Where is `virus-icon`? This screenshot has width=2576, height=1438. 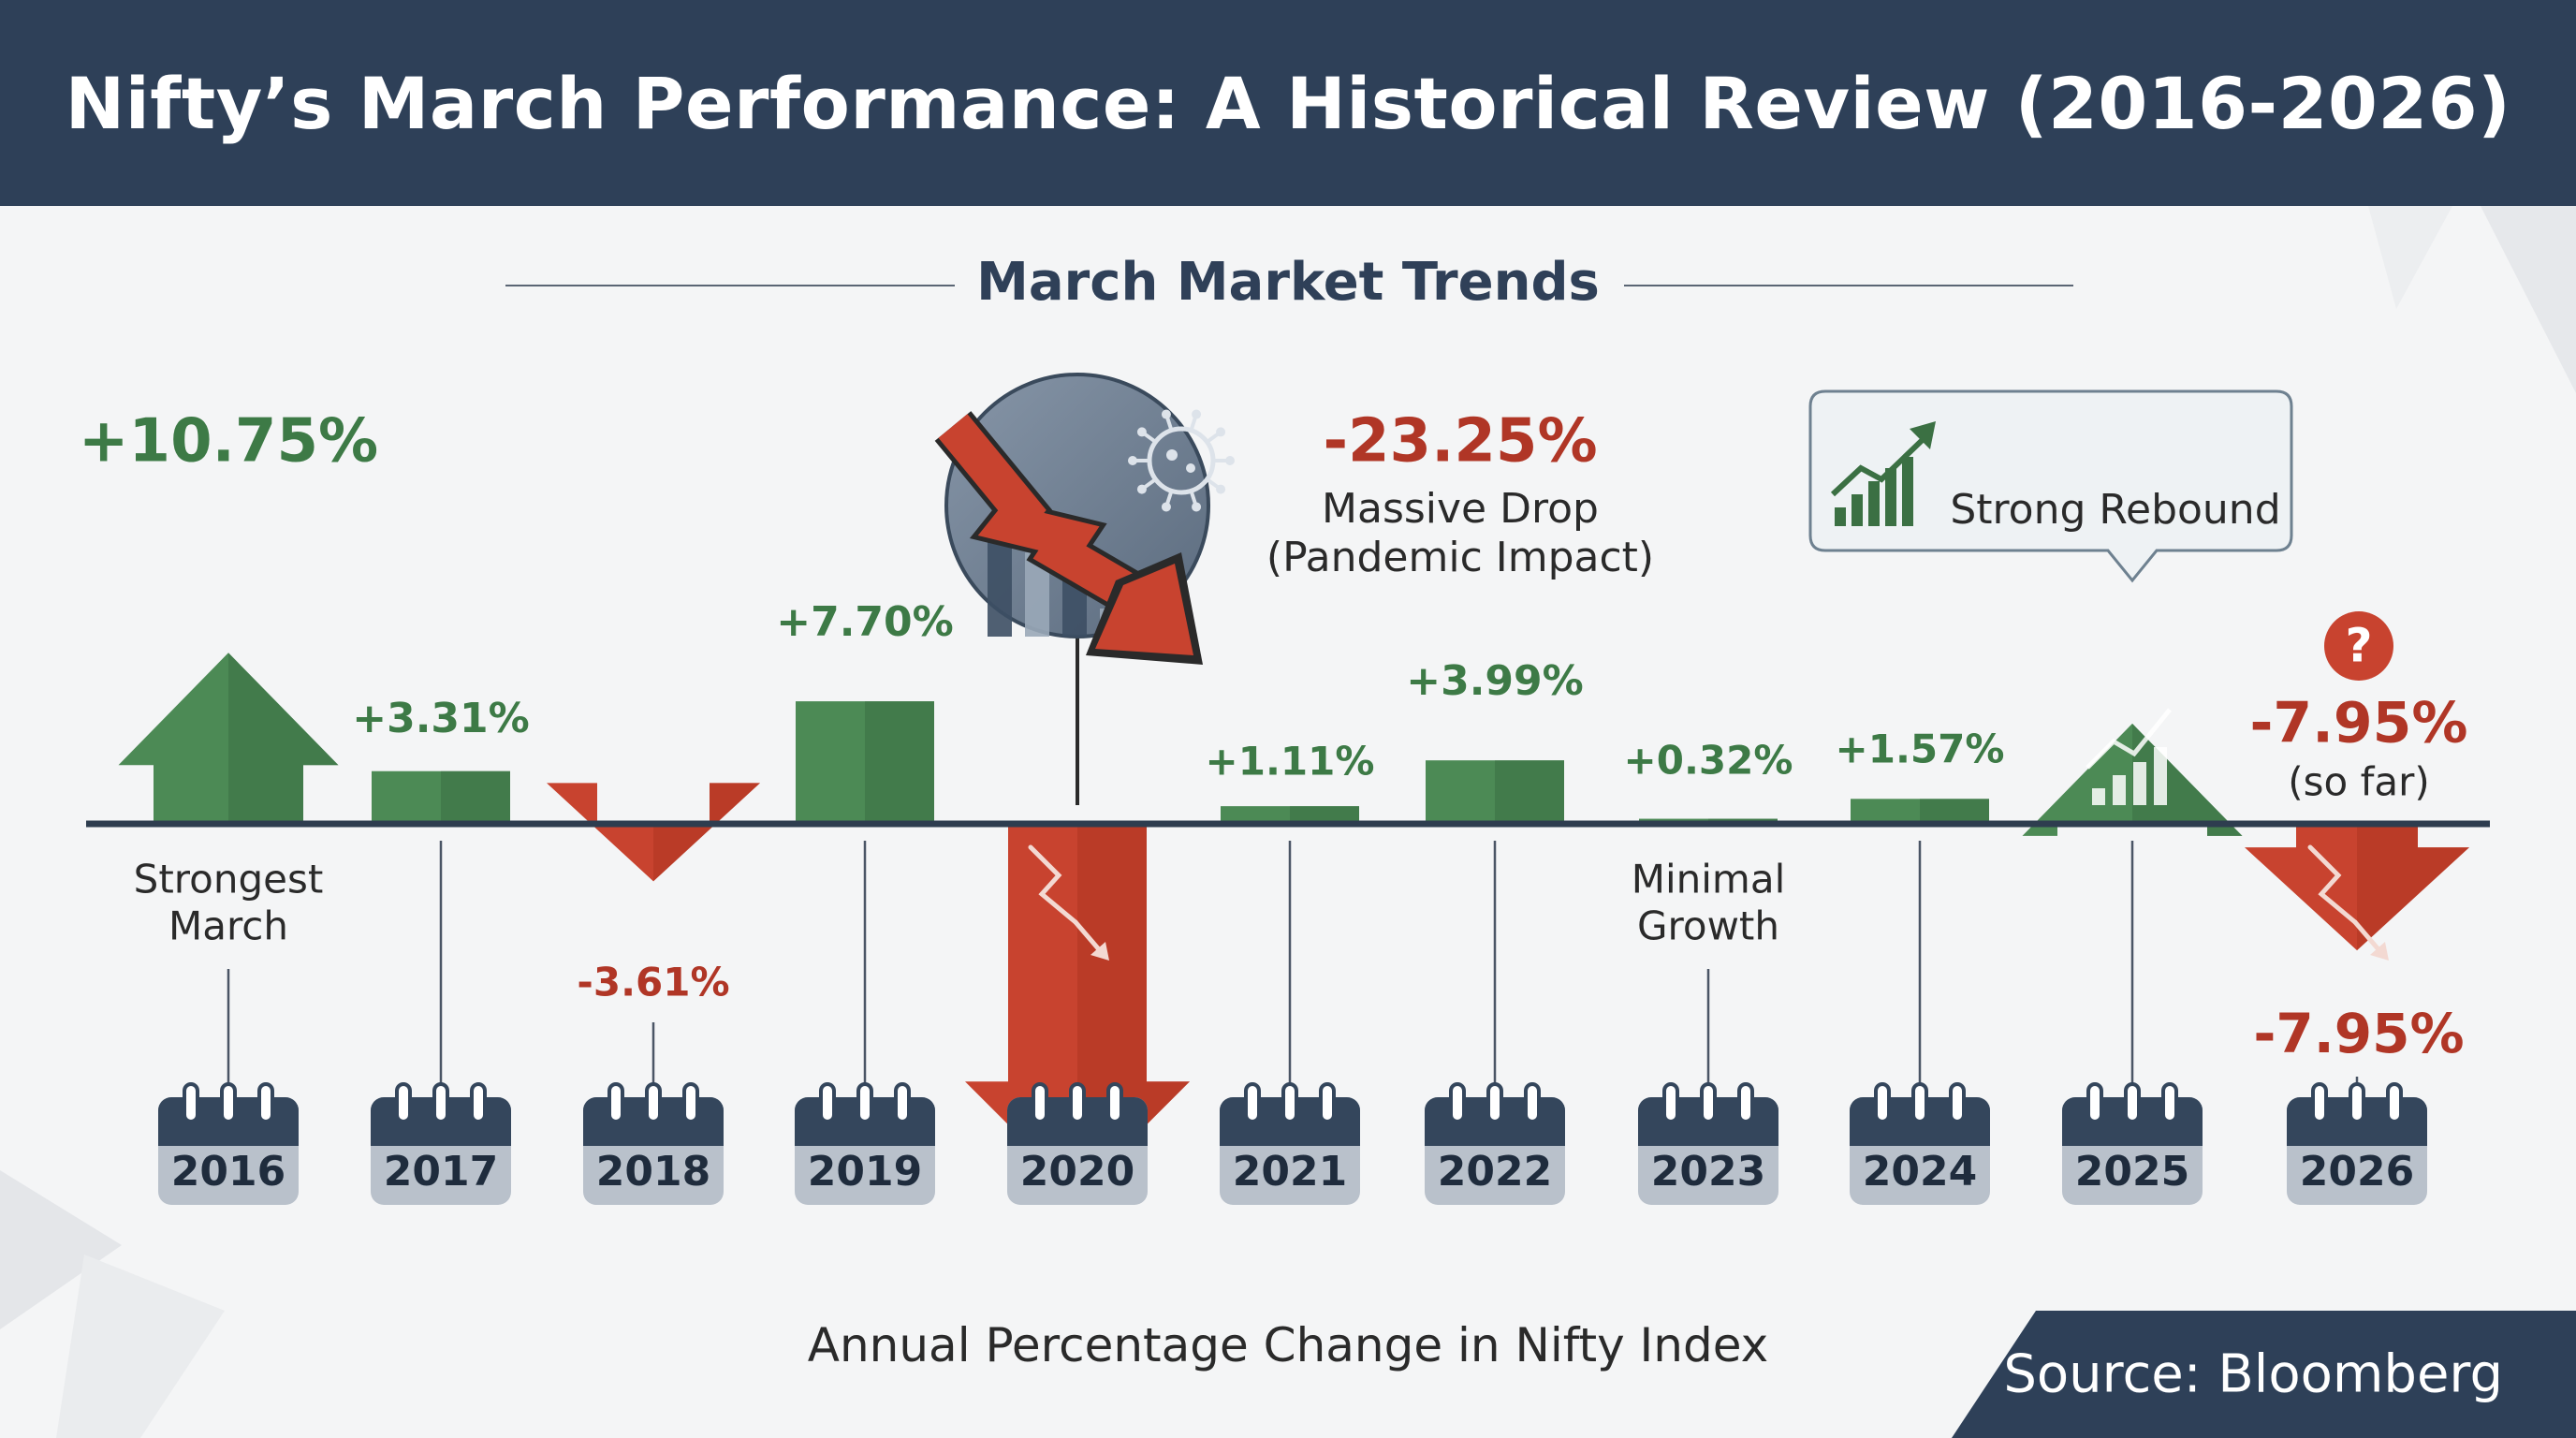
virus-icon is located at coordinates (1181, 460).